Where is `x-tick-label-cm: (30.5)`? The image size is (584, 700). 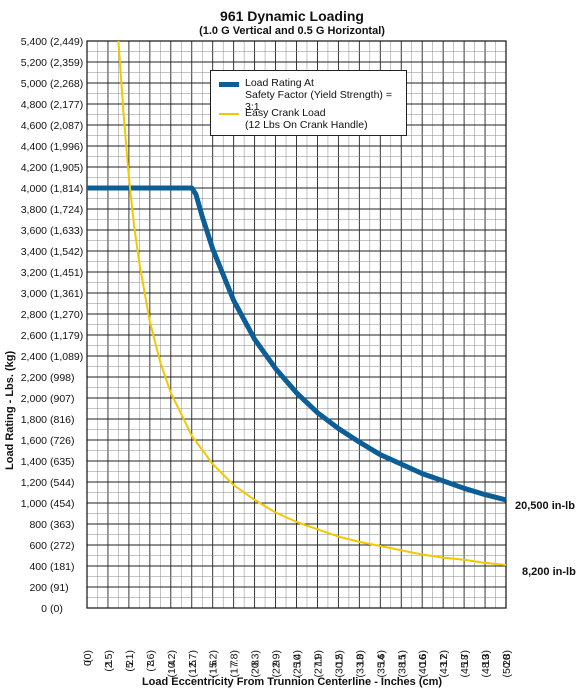 x-tick-label-cm: (30.5) is located at coordinates (339, 663).